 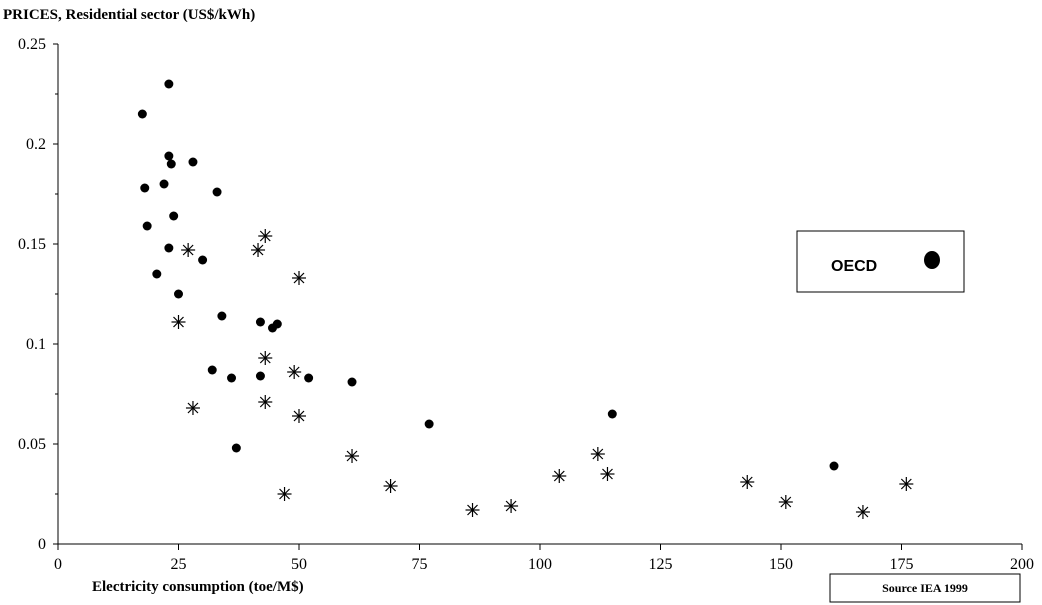 What do you see at coordinates (36, 144) in the screenshot?
I see `y-tick-label: 0.2` at bounding box center [36, 144].